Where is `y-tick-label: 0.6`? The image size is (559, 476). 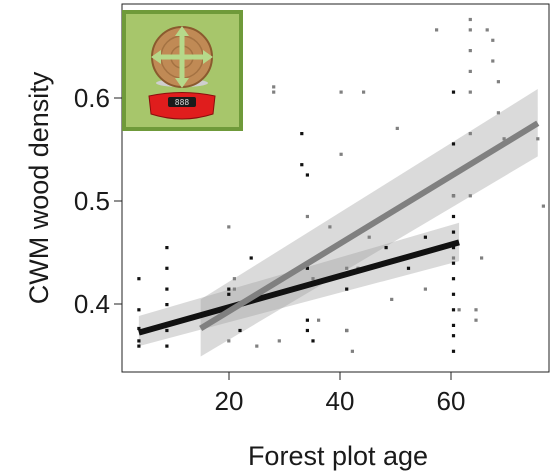
y-tick-label: 0.6 is located at coordinates (92, 98).